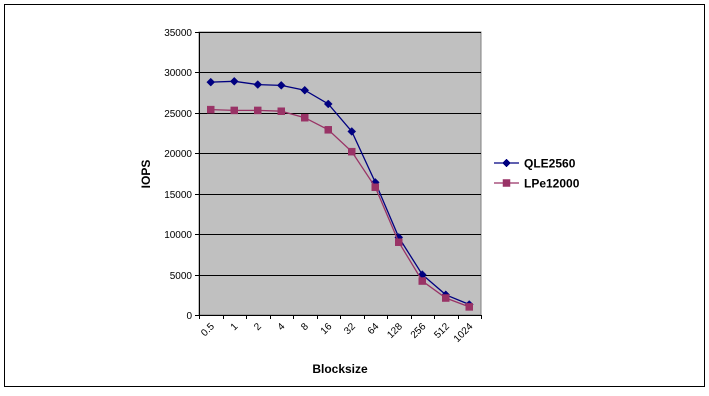 The height and width of the screenshot is (396, 709). What do you see at coordinates (537, 174) in the screenshot?
I see `legend: QLE2560 LPe12000` at bounding box center [537, 174].